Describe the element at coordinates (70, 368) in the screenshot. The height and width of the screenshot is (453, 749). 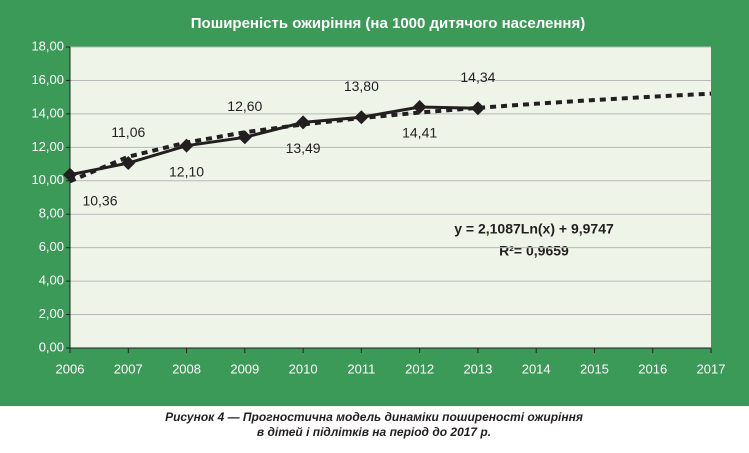
I see `x-tick-label: 2006` at that location.